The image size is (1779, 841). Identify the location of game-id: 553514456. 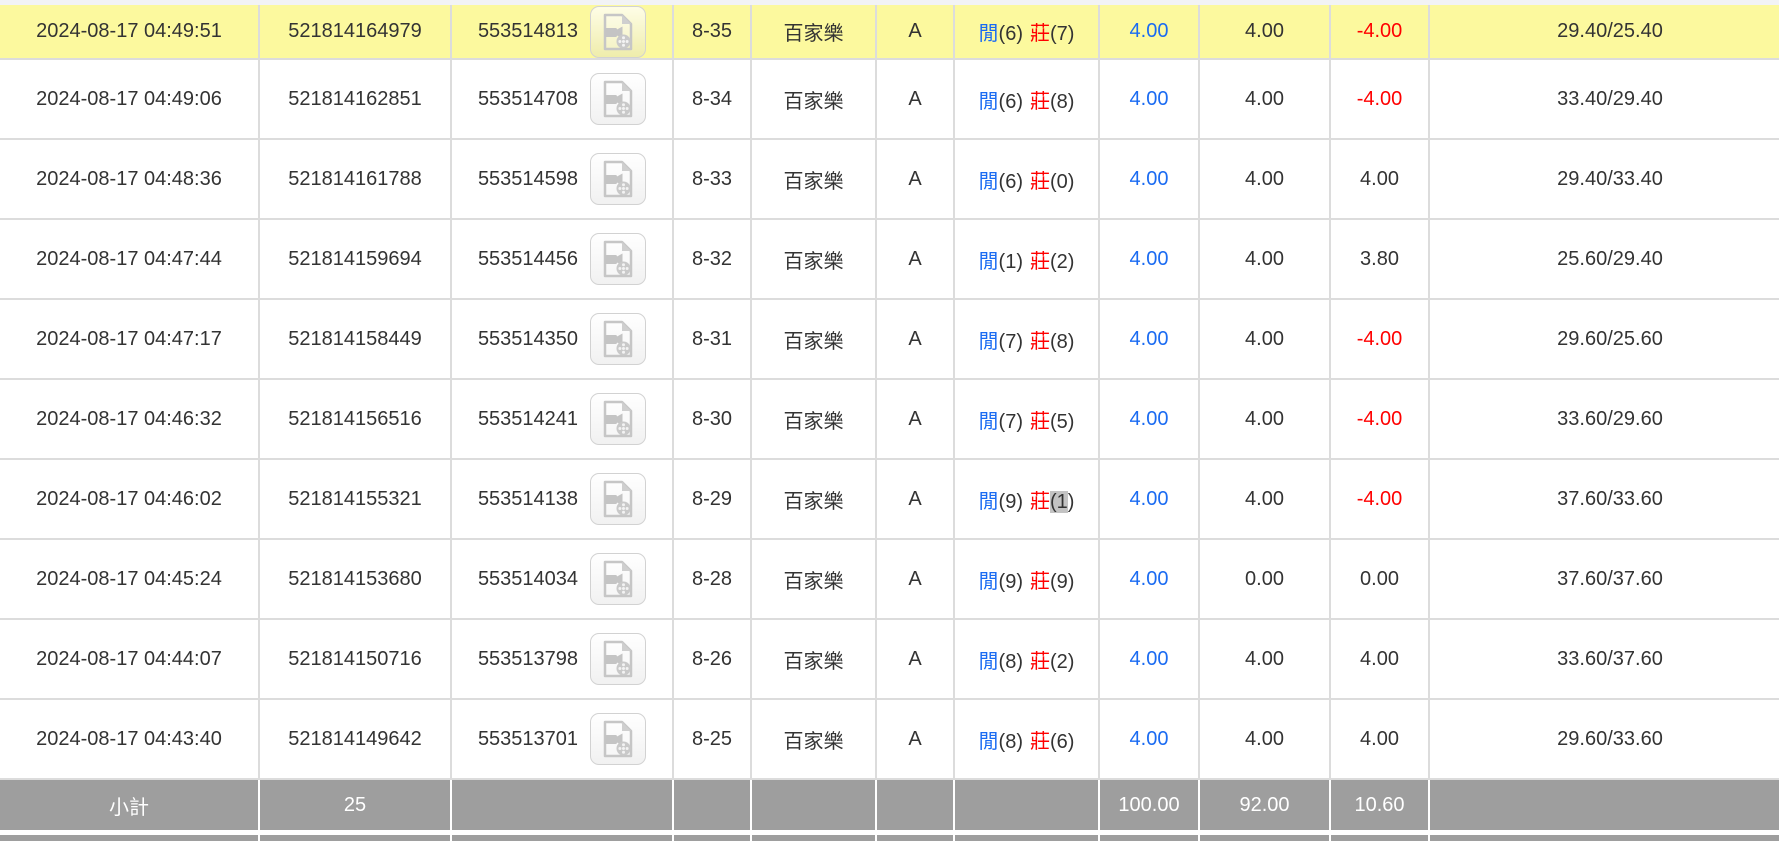
(528, 258).